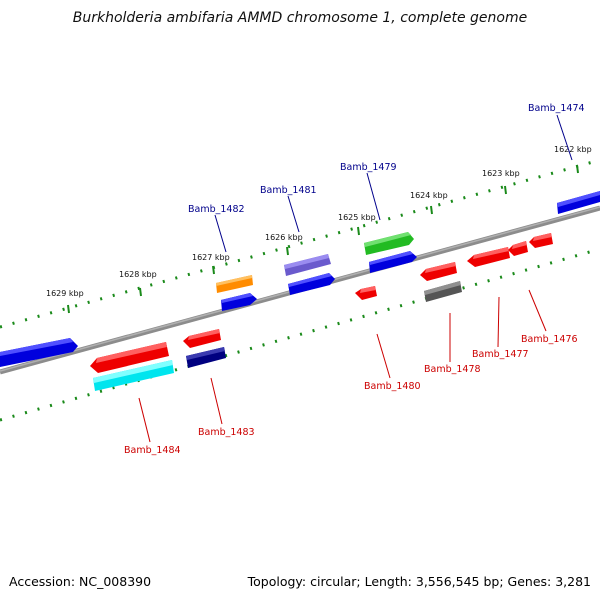 The height and width of the screenshot is (600, 600). What do you see at coordinates (216, 209) in the screenshot?
I see `gene-label: Bamb_1482` at bounding box center [216, 209].